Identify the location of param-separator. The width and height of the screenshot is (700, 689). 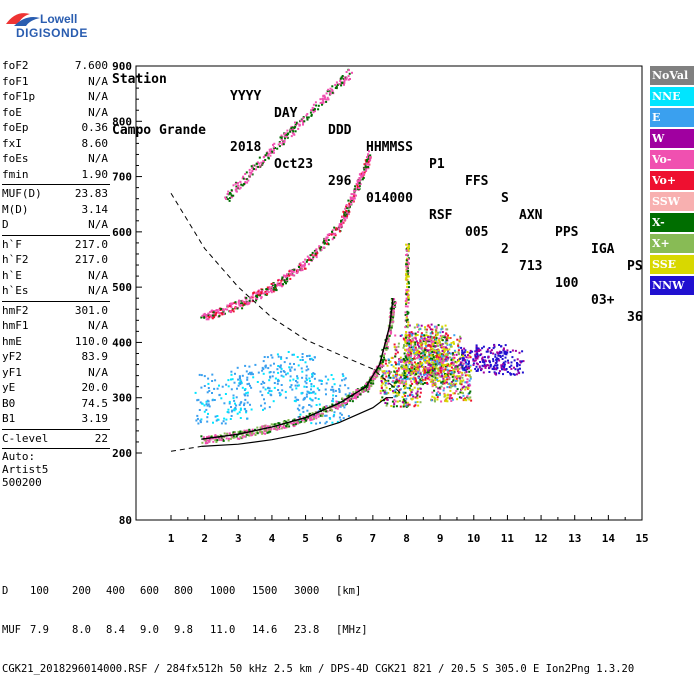
(56, 429).